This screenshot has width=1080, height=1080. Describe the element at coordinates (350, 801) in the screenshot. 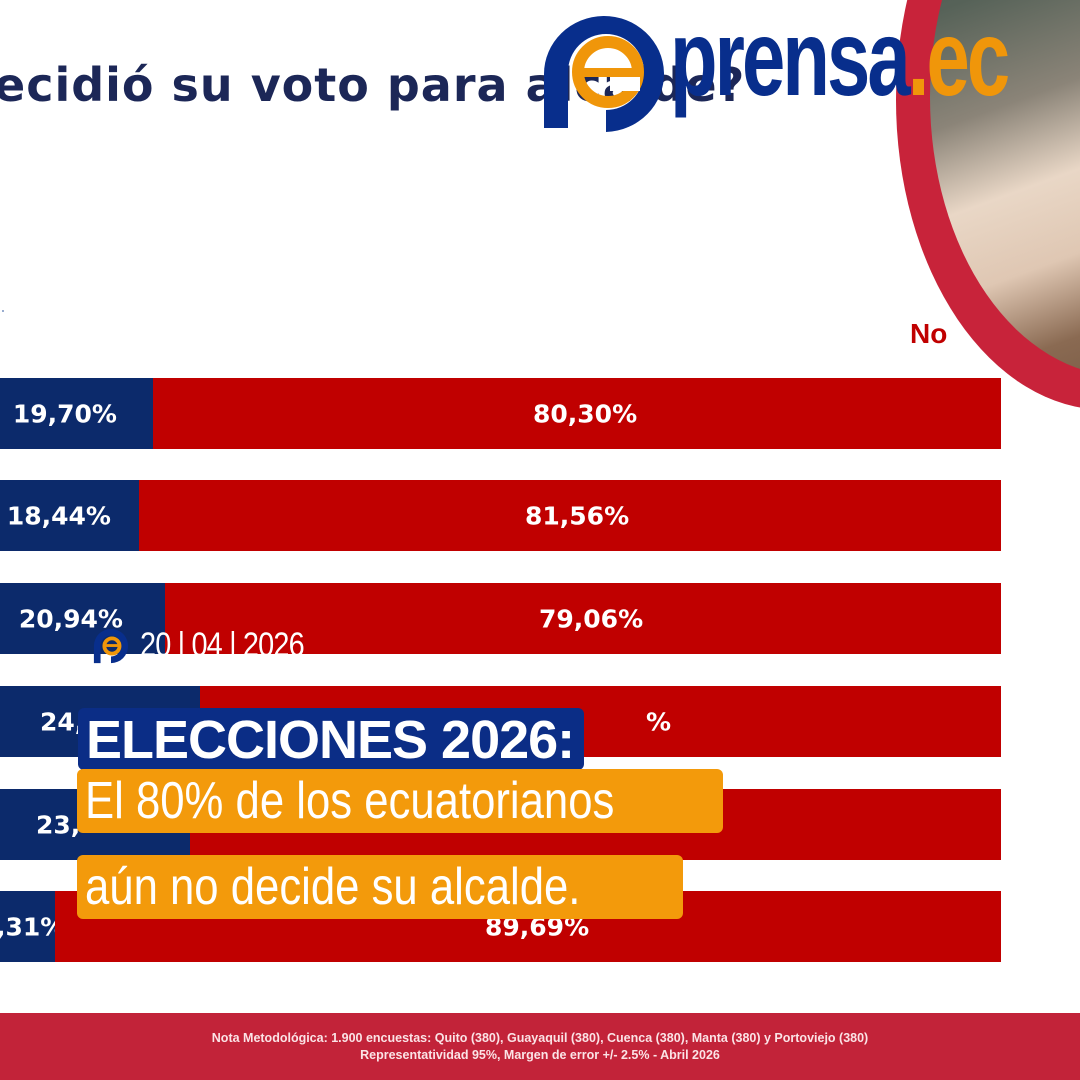

I see `headline-subtitle-text: El 80% de los ecuatorianos` at that location.